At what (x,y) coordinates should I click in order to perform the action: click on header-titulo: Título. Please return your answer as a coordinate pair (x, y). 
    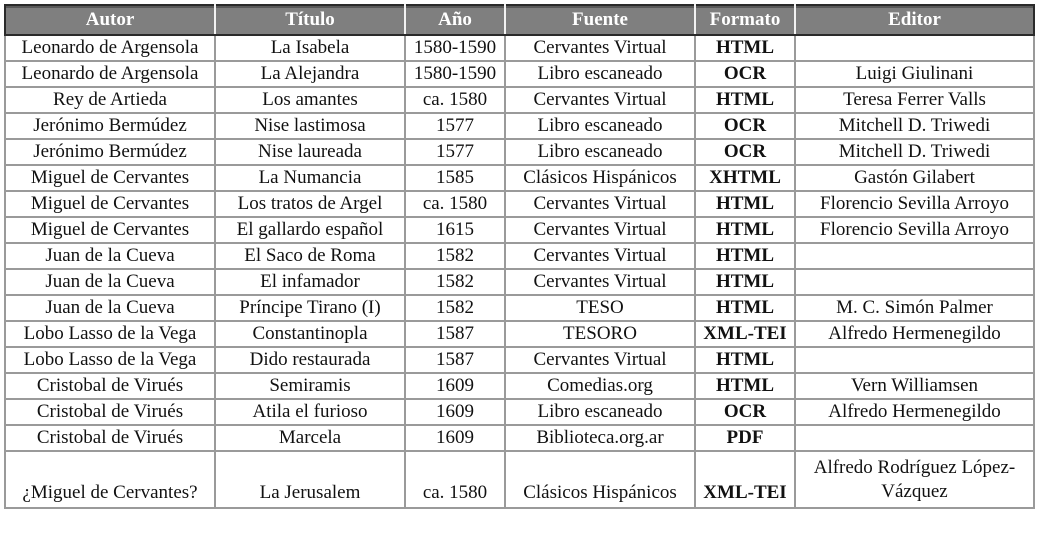
    Looking at the image, I should click on (309, 20).